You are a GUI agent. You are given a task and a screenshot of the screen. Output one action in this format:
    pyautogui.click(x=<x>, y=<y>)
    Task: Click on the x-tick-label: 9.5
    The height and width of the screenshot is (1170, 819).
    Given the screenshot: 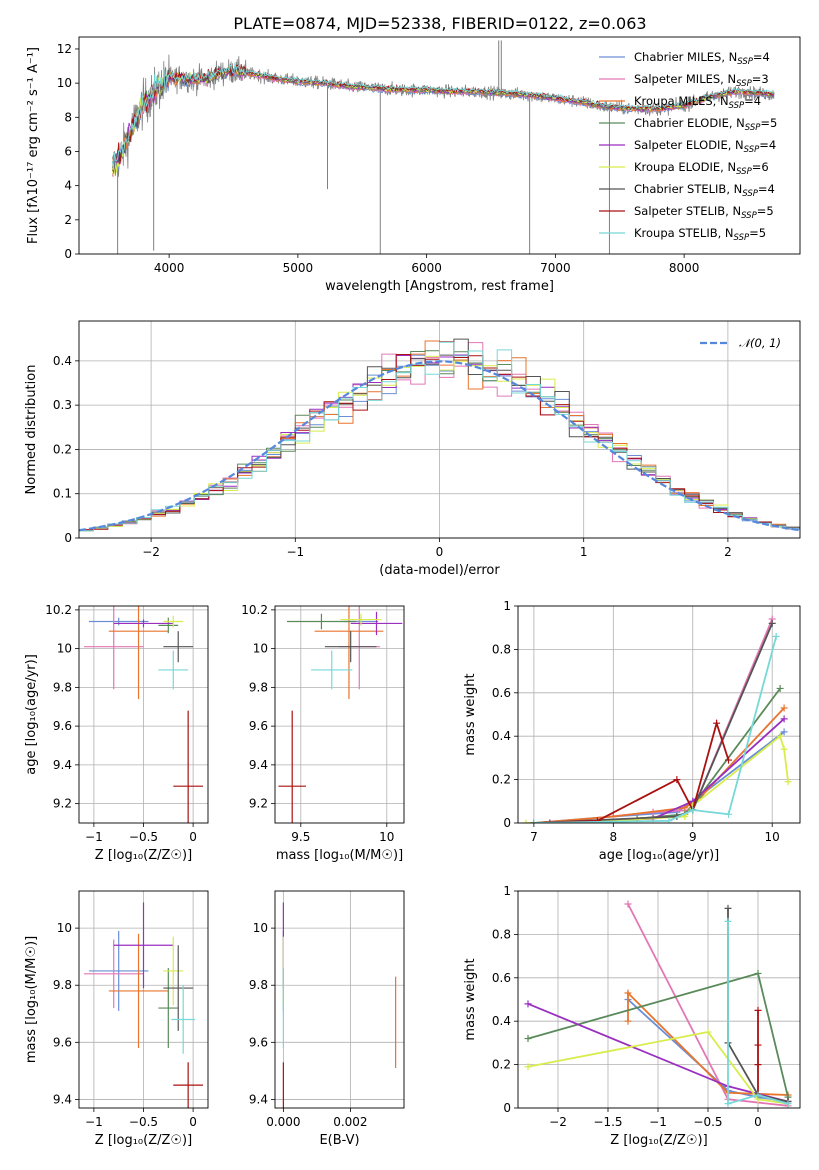 What is the action you would take?
    pyautogui.click(x=300, y=837)
    